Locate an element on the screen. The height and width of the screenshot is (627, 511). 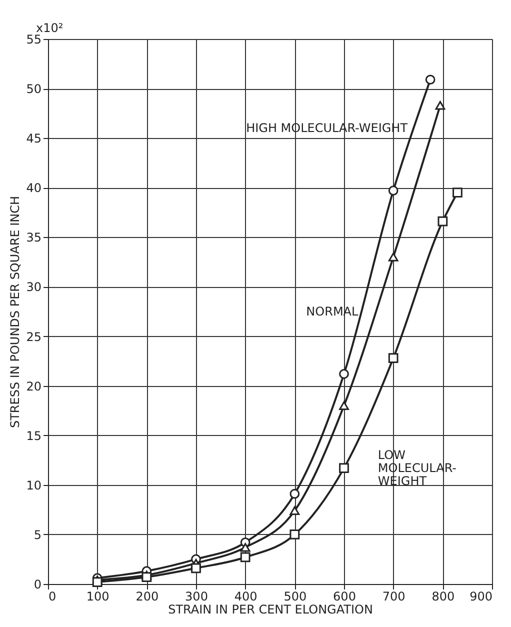
y-tick-label: 20 is located at coordinates (34, 386).